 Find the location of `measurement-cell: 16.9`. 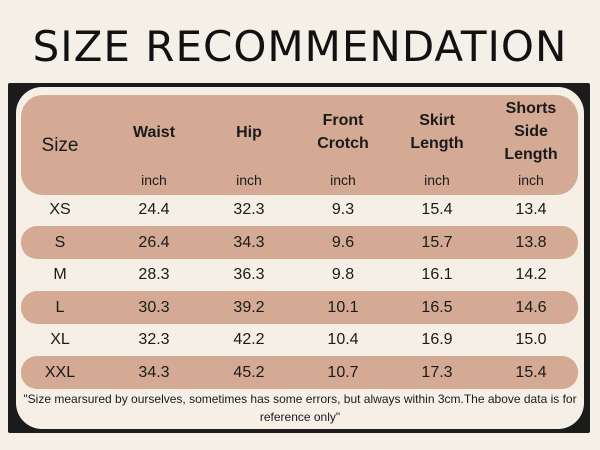

measurement-cell: 16.9 is located at coordinates (437, 339).